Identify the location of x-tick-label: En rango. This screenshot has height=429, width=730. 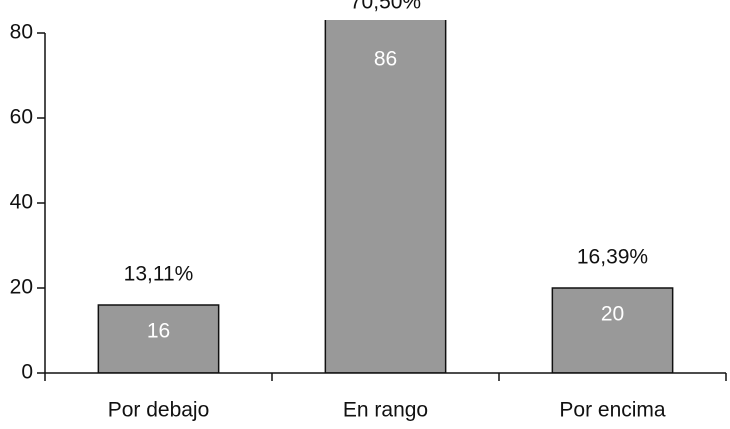
(385, 410).